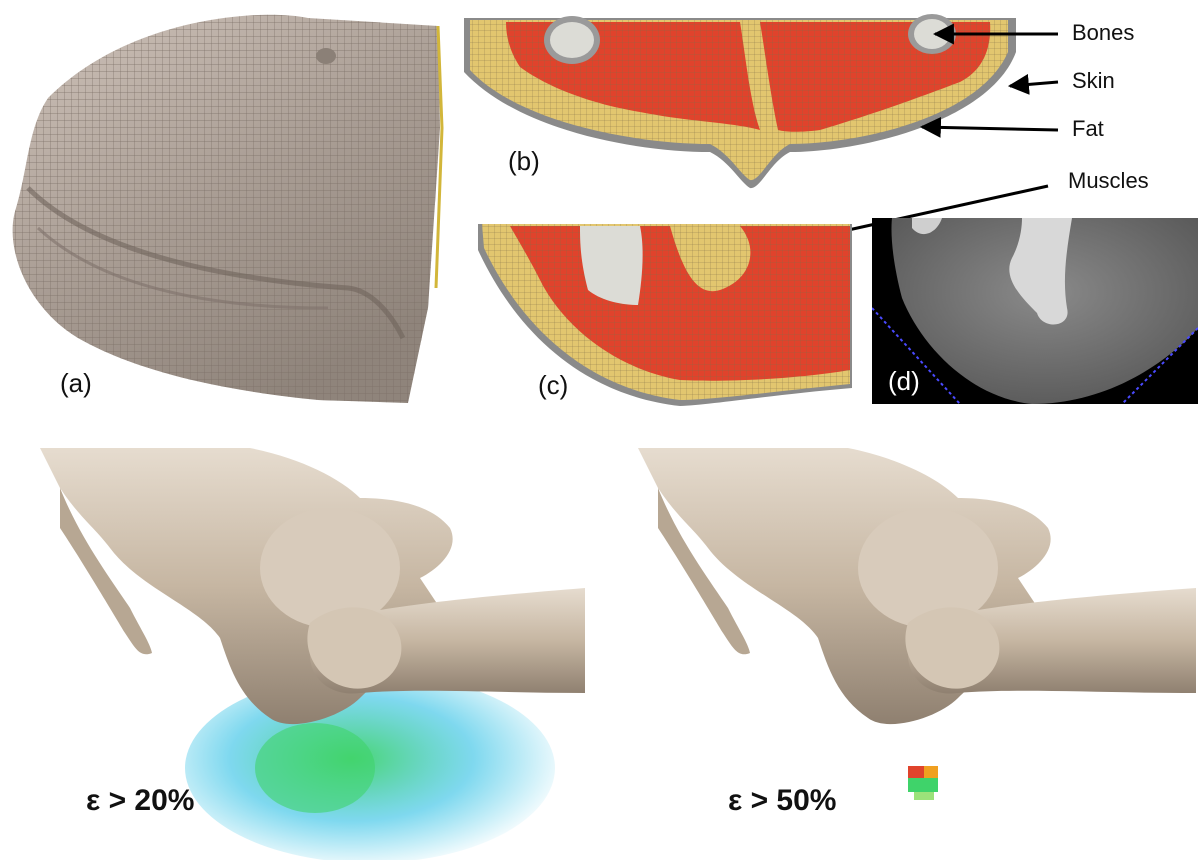 The height and width of the screenshot is (861, 1198). Describe the element at coordinates (1108, 180) in the screenshot. I see `callout-muscles: Muscles` at that location.